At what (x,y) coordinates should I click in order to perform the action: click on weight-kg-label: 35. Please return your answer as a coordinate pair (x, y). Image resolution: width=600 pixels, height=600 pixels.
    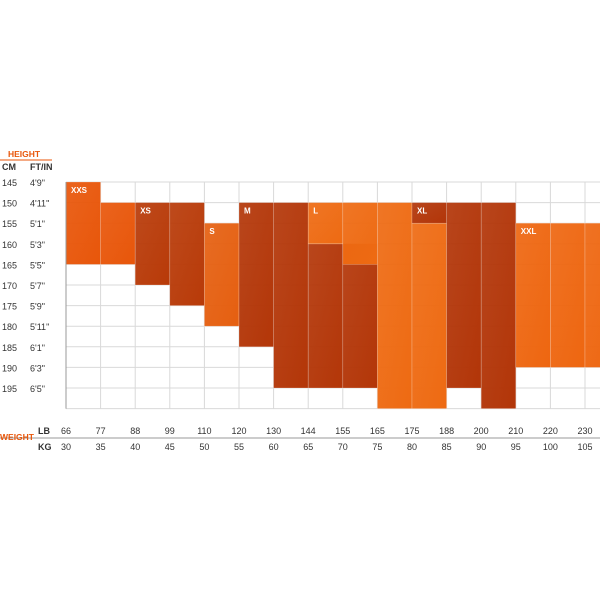
    Looking at the image, I should click on (101, 447).